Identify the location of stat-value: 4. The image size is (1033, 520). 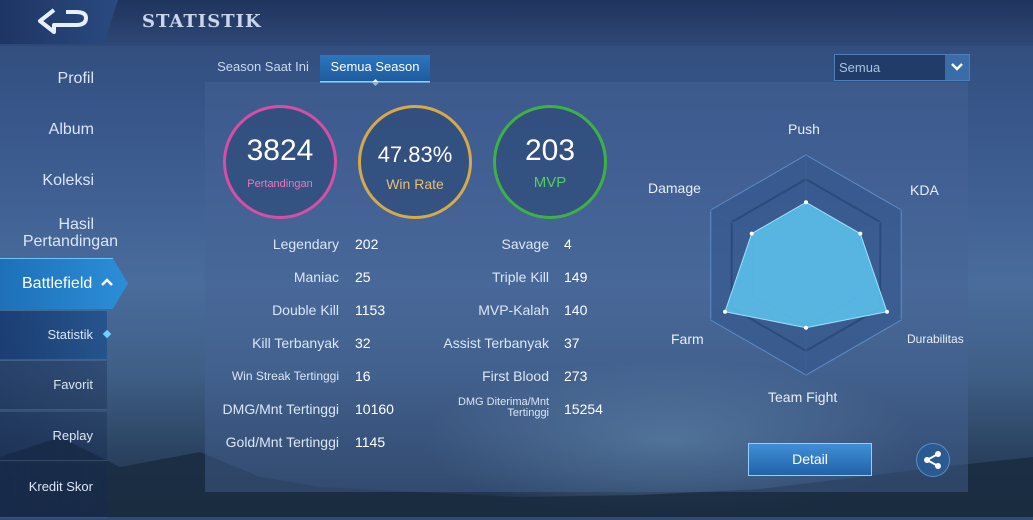
(568, 244).